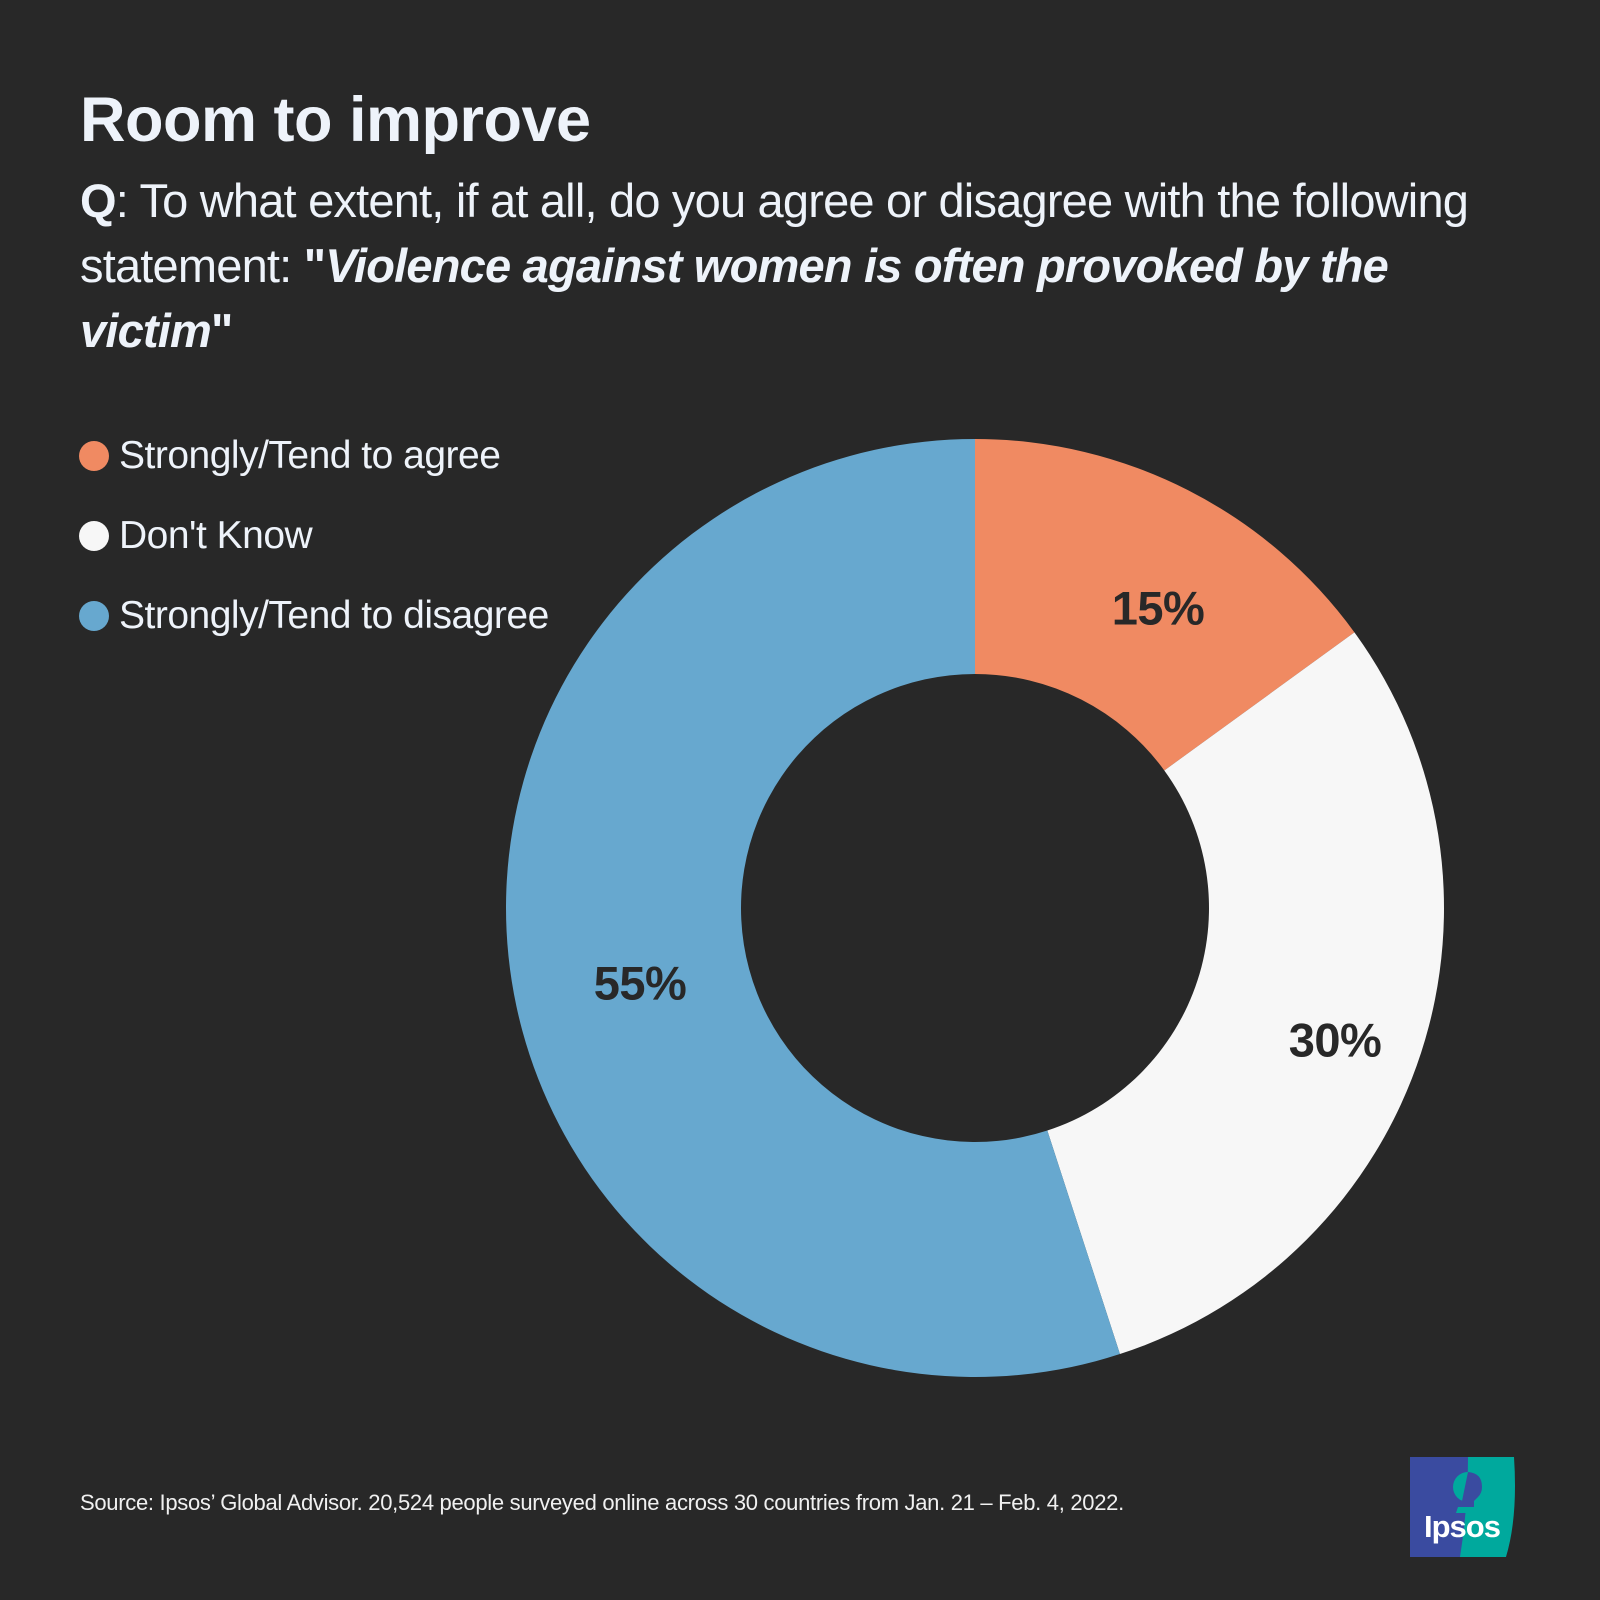 This screenshot has width=1600, height=1600. What do you see at coordinates (94, 536) in the screenshot?
I see `legend-dot-dont-know-icon` at bounding box center [94, 536].